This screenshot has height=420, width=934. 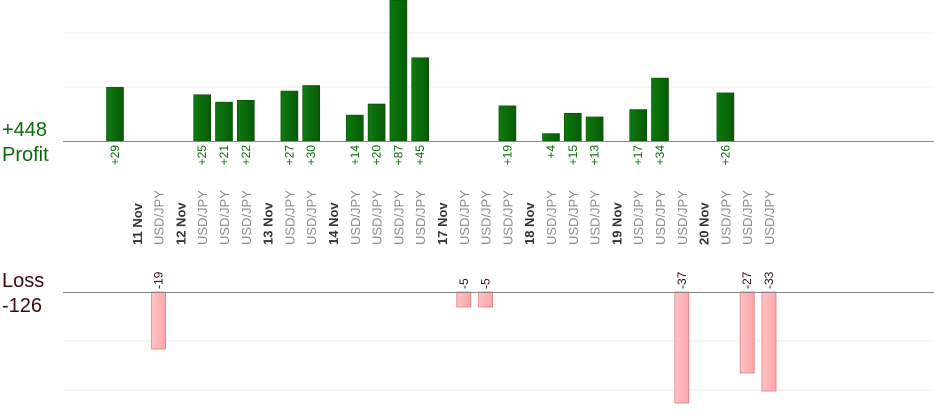 I want to click on profit-value-label: +27, so click(x=289, y=155).